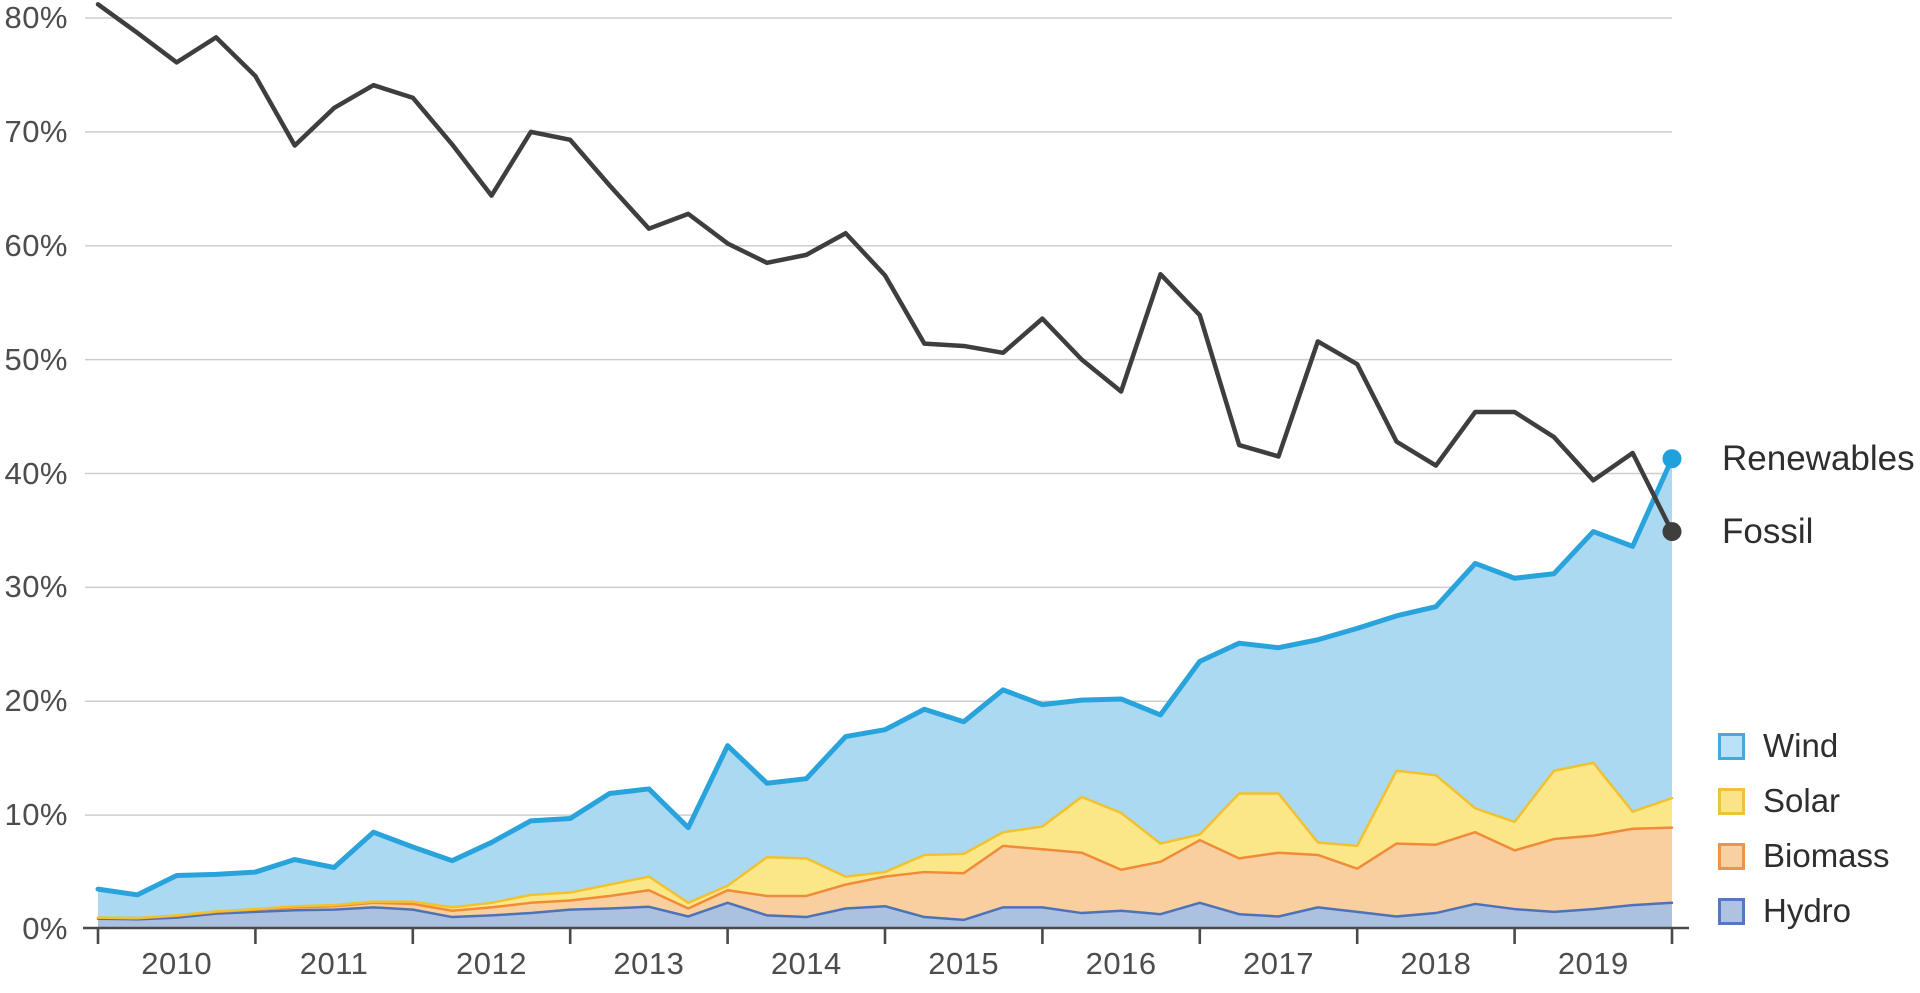  What do you see at coordinates (1807, 910) in the screenshot?
I see `legend-label-hydro: Hydro` at bounding box center [1807, 910].